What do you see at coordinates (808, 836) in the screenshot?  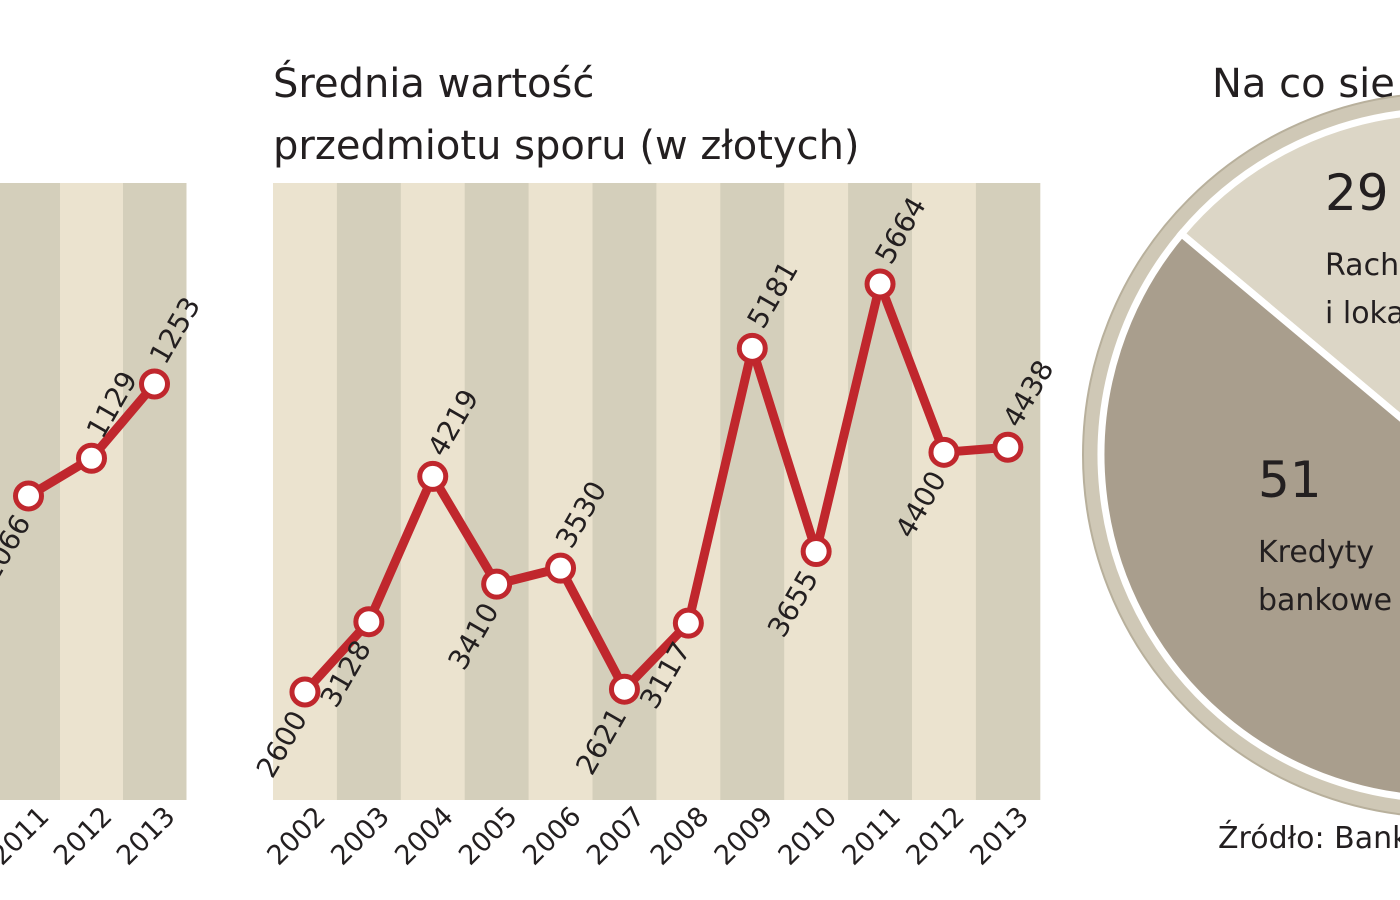 I see `x-tick-label: 2010` at bounding box center [808, 836].